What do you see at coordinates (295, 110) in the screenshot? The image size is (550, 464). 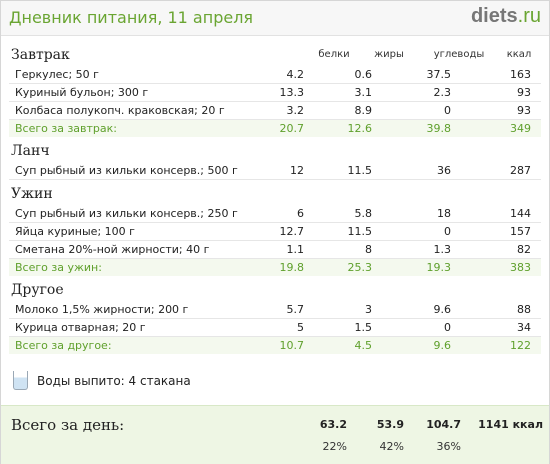 I see `food-protein: 3.2` at bounding box center [295, 110].